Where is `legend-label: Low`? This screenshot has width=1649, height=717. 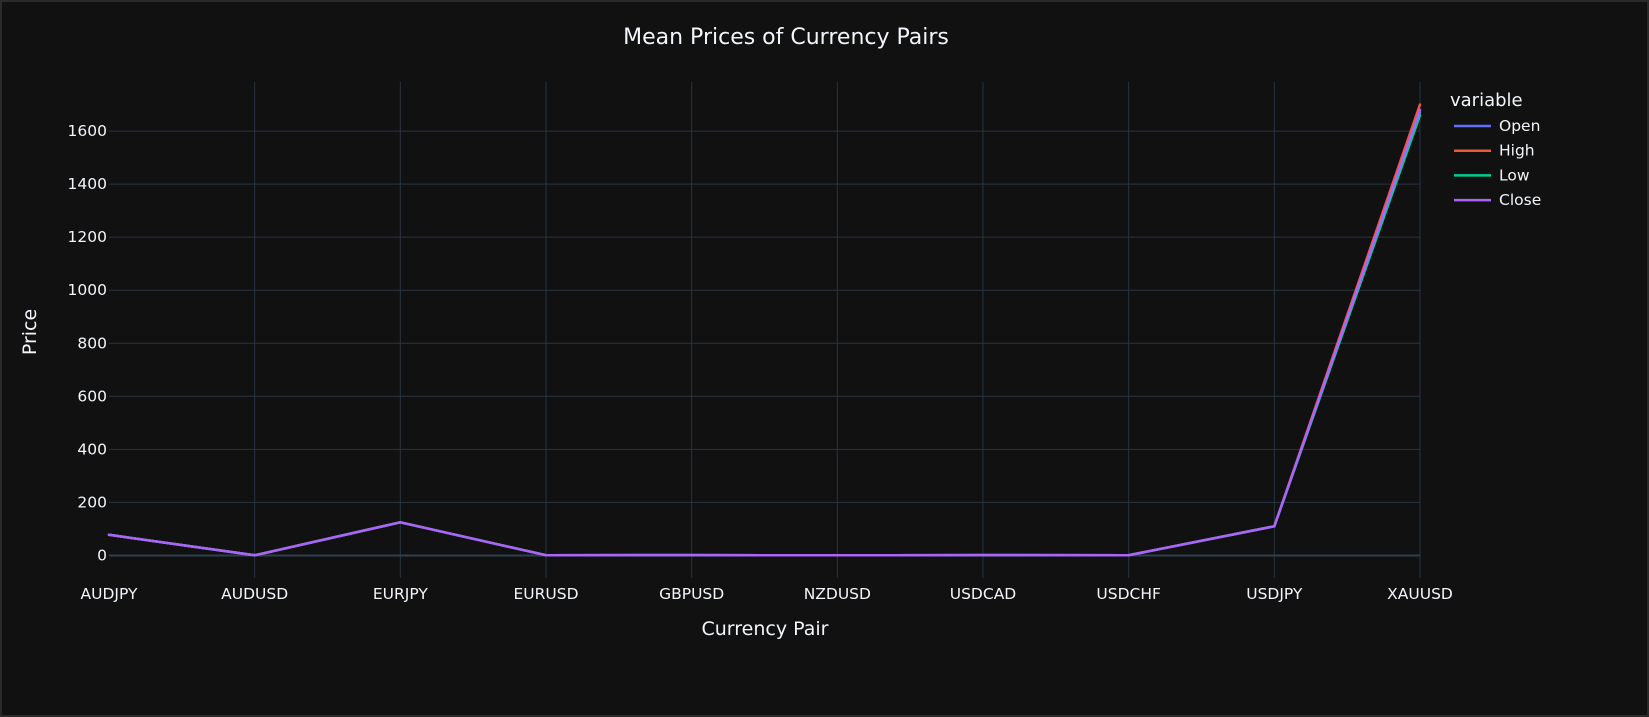
legend-label: Low is located at coordinates (1514, 175).